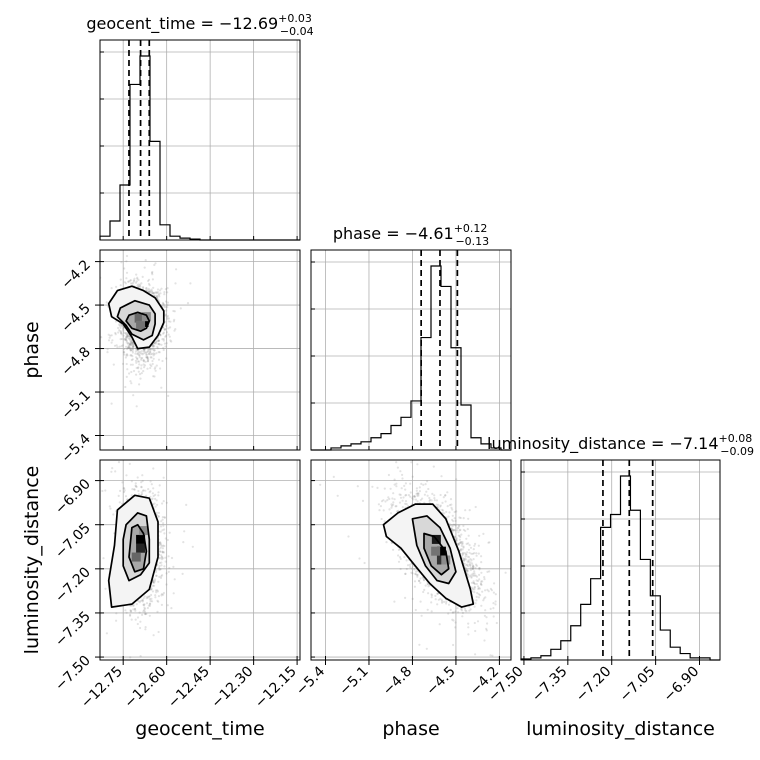 This screenshot has height=760, width=760. I want to click on diag-panel-geocent_time, so click(200, 140).